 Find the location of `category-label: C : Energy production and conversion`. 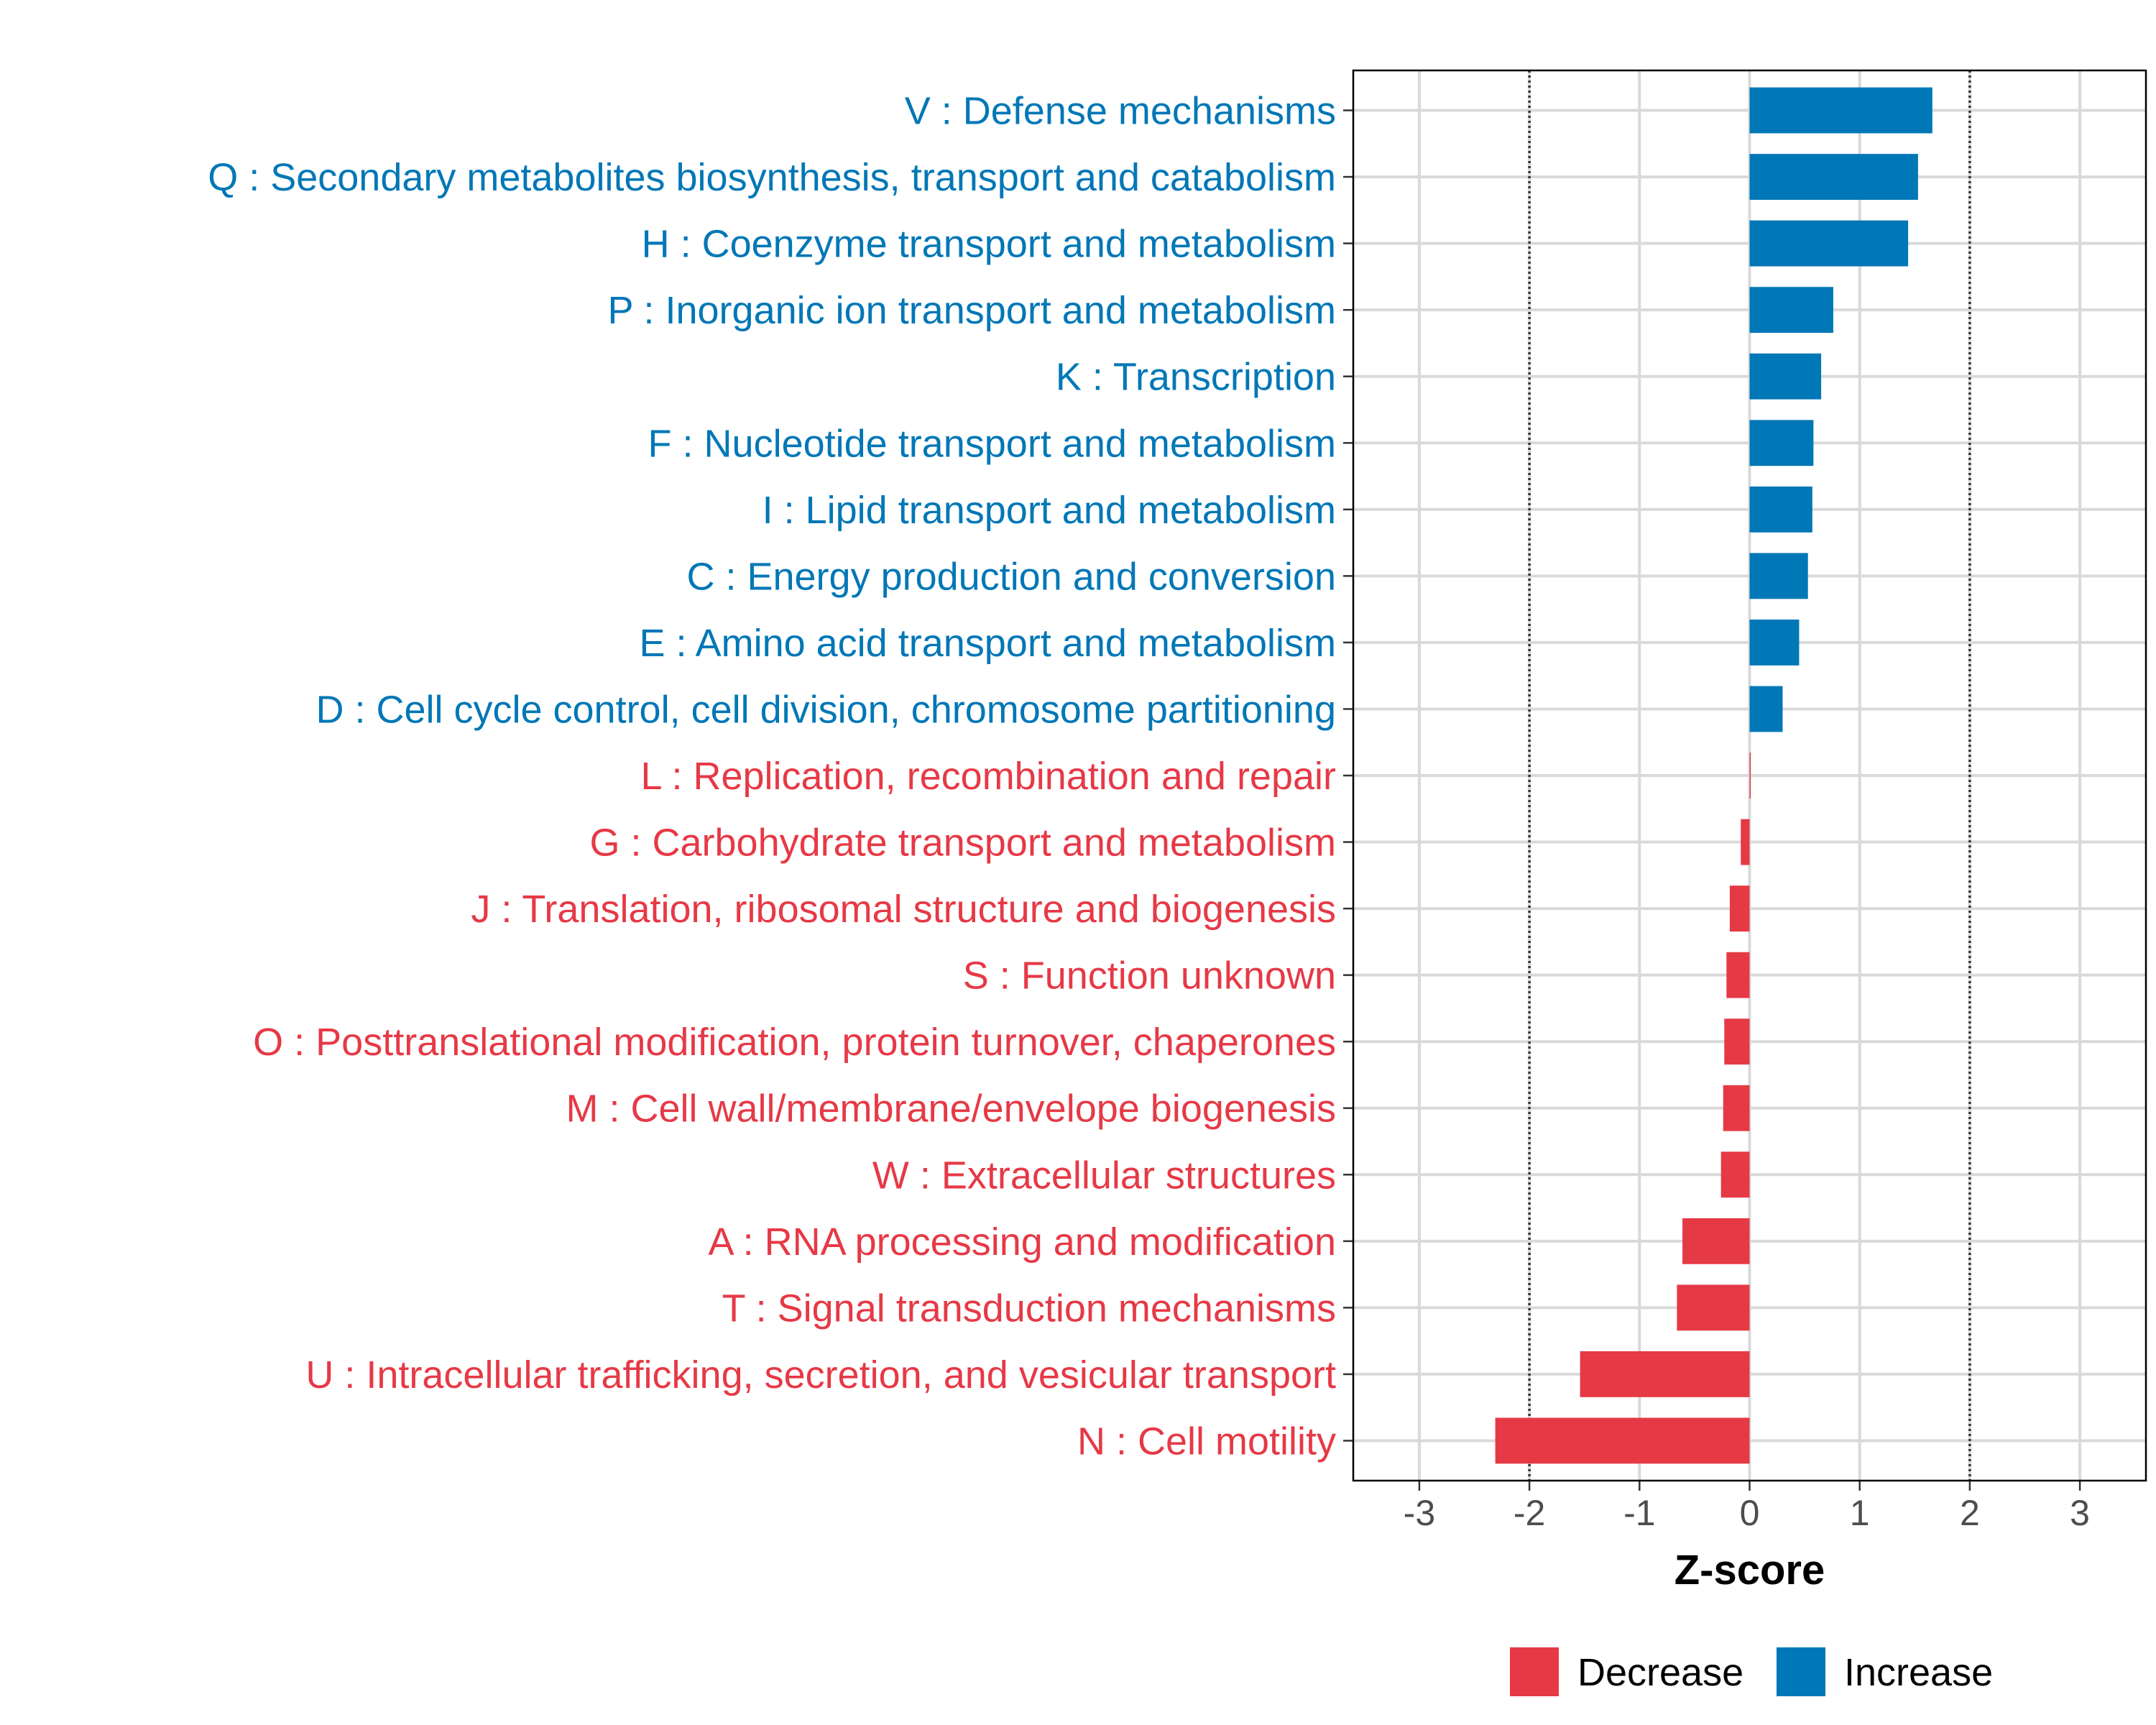

category-label: C : Energy production and conversion is located at coordinates (1011, 576).